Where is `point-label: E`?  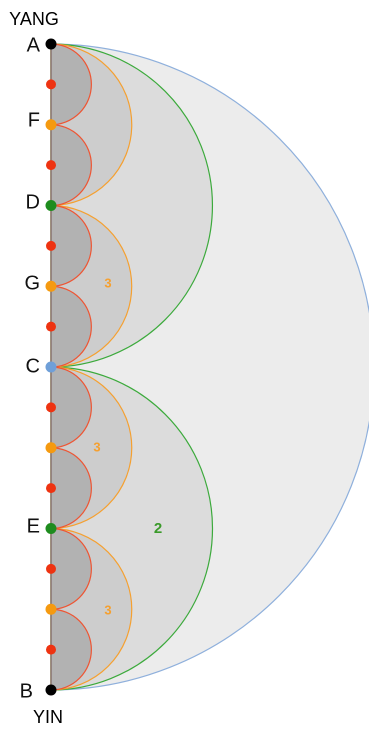 point-label: E is located at coordinates (33, 526).